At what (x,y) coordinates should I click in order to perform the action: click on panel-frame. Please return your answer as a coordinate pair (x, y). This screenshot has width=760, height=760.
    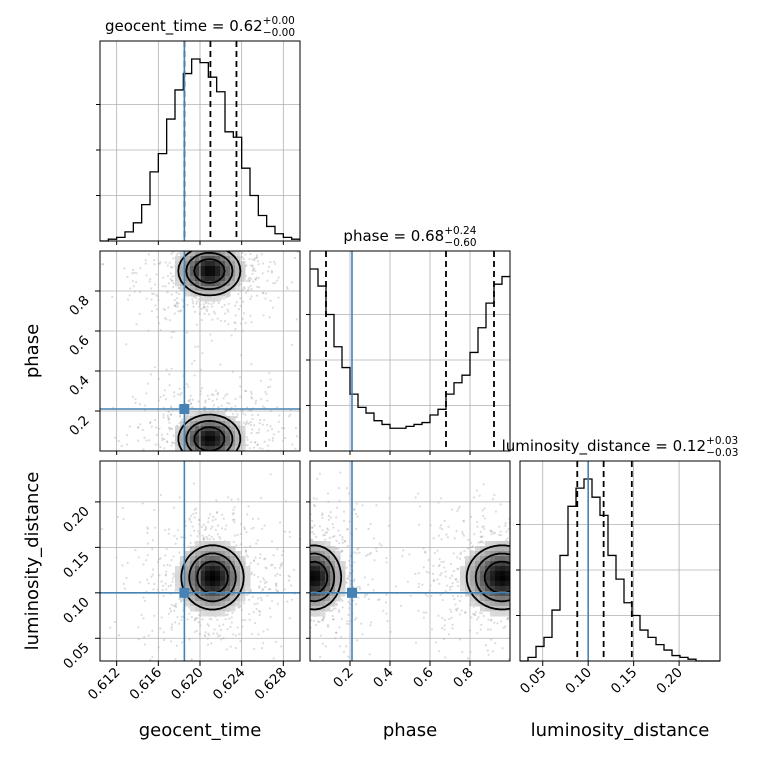
    Looking at the image, I should click on (410, 561).